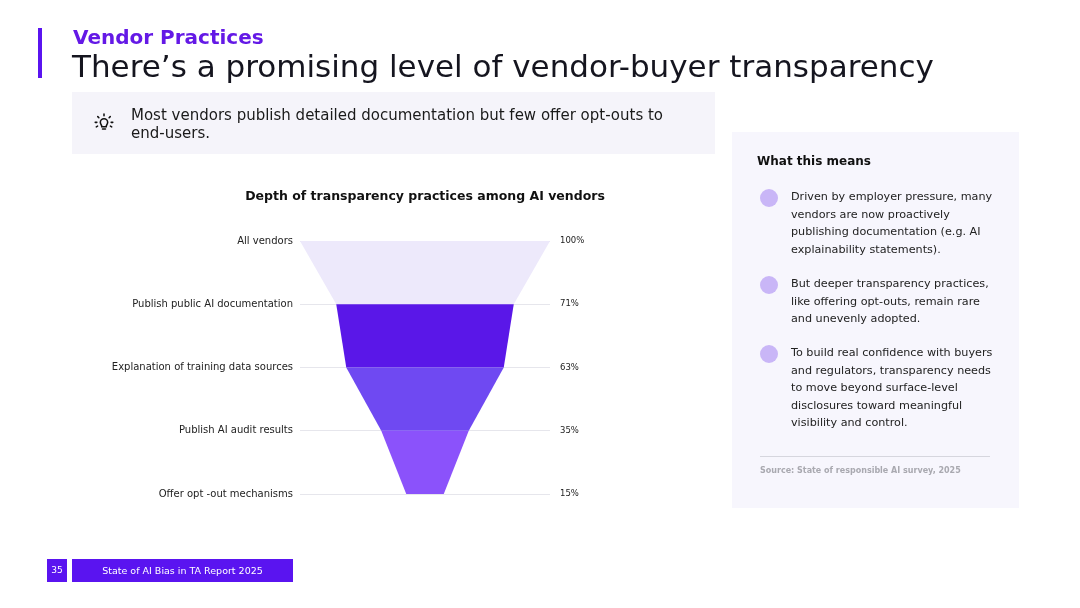  What do you see at coordinates (202, 367) in the screenshot?
I see `category-label: Explanation of training data sources` at bounding box center [202, 367].